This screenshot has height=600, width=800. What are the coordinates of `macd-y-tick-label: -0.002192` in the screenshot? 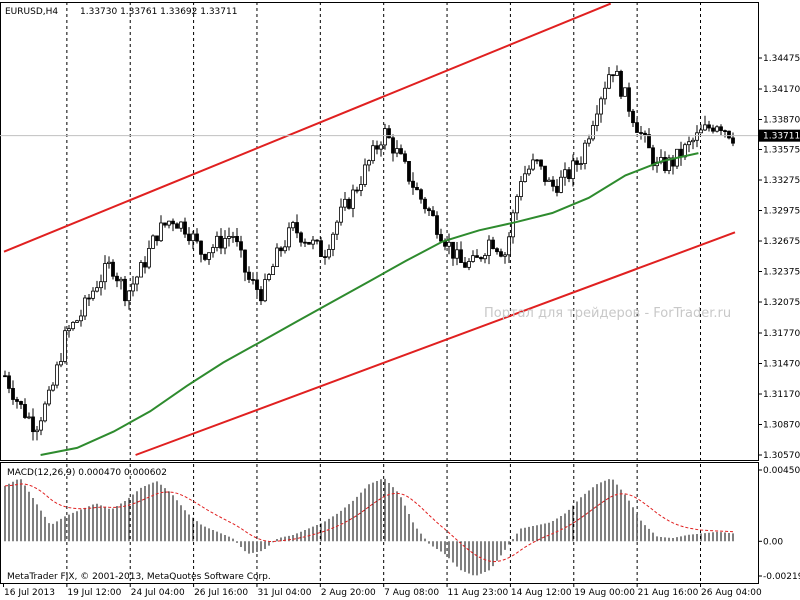 It's located at (781, 577).